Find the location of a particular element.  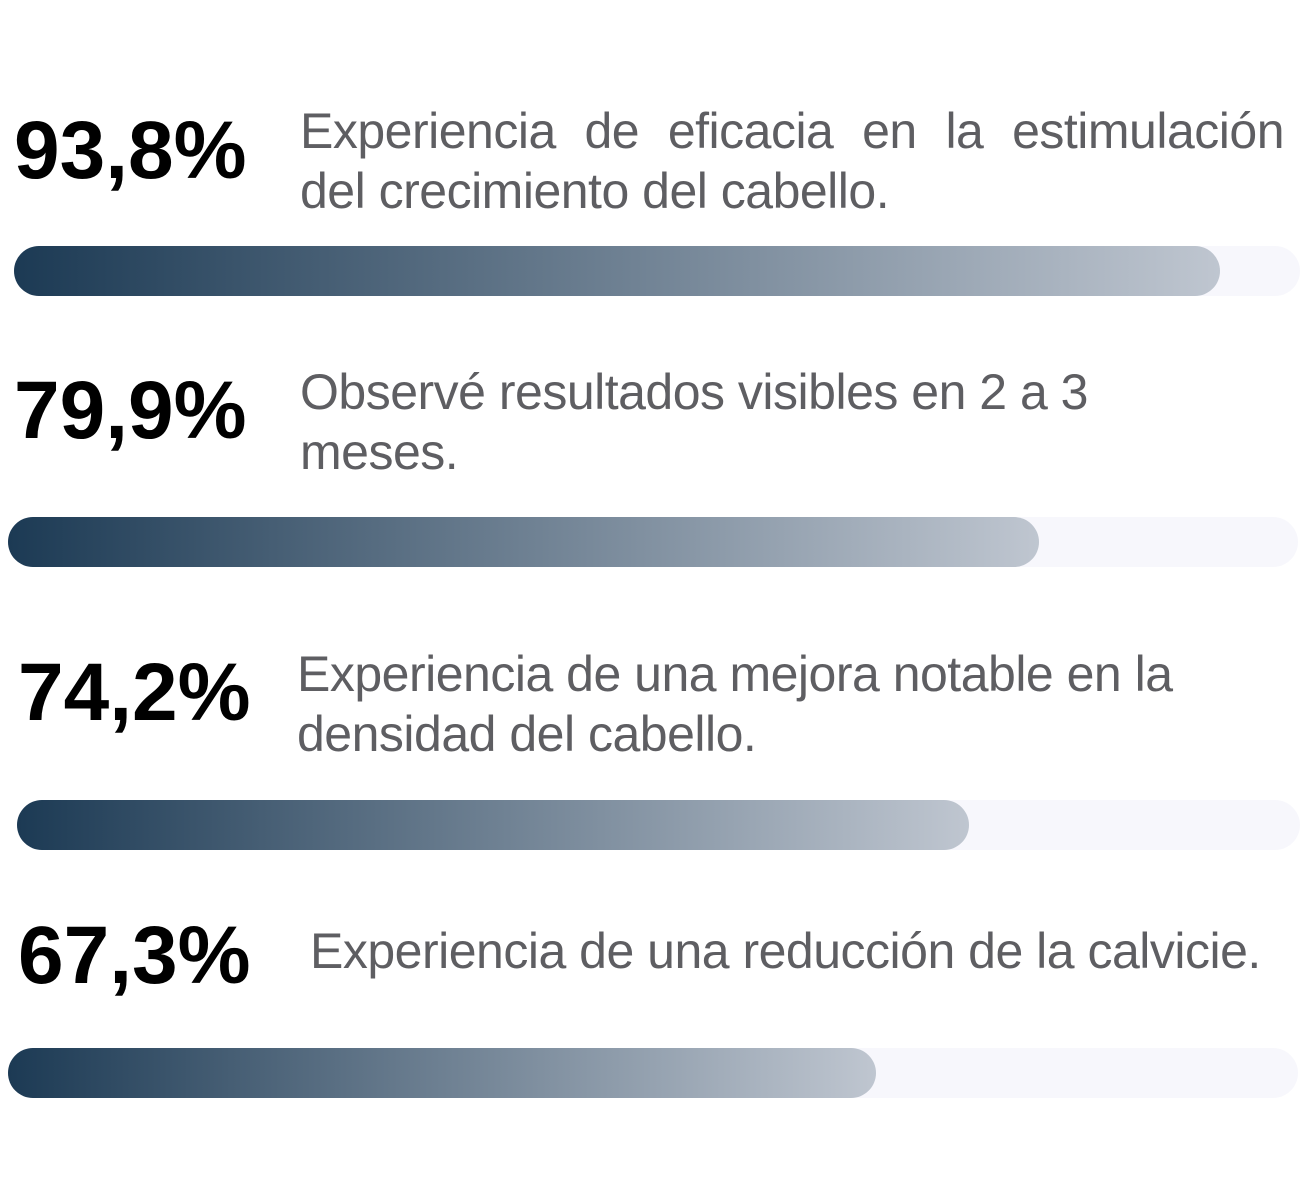

stat-value: 93,8% is located at coordinates (130, 150).